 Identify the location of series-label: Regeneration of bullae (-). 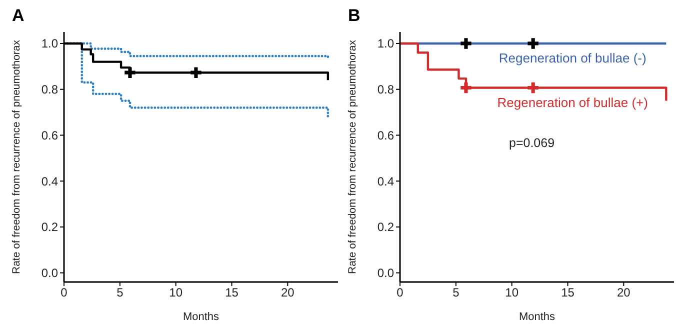
(572, 58).